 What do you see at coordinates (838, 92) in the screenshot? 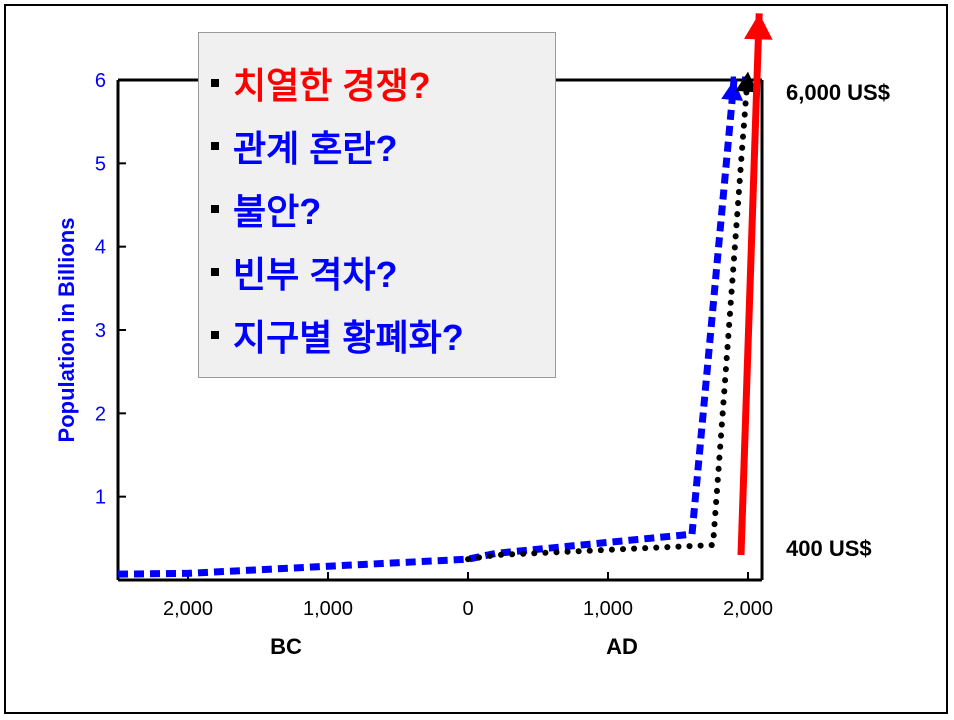
I see `price-annotation: 6,000 US$` at bounding box center [838, 92].